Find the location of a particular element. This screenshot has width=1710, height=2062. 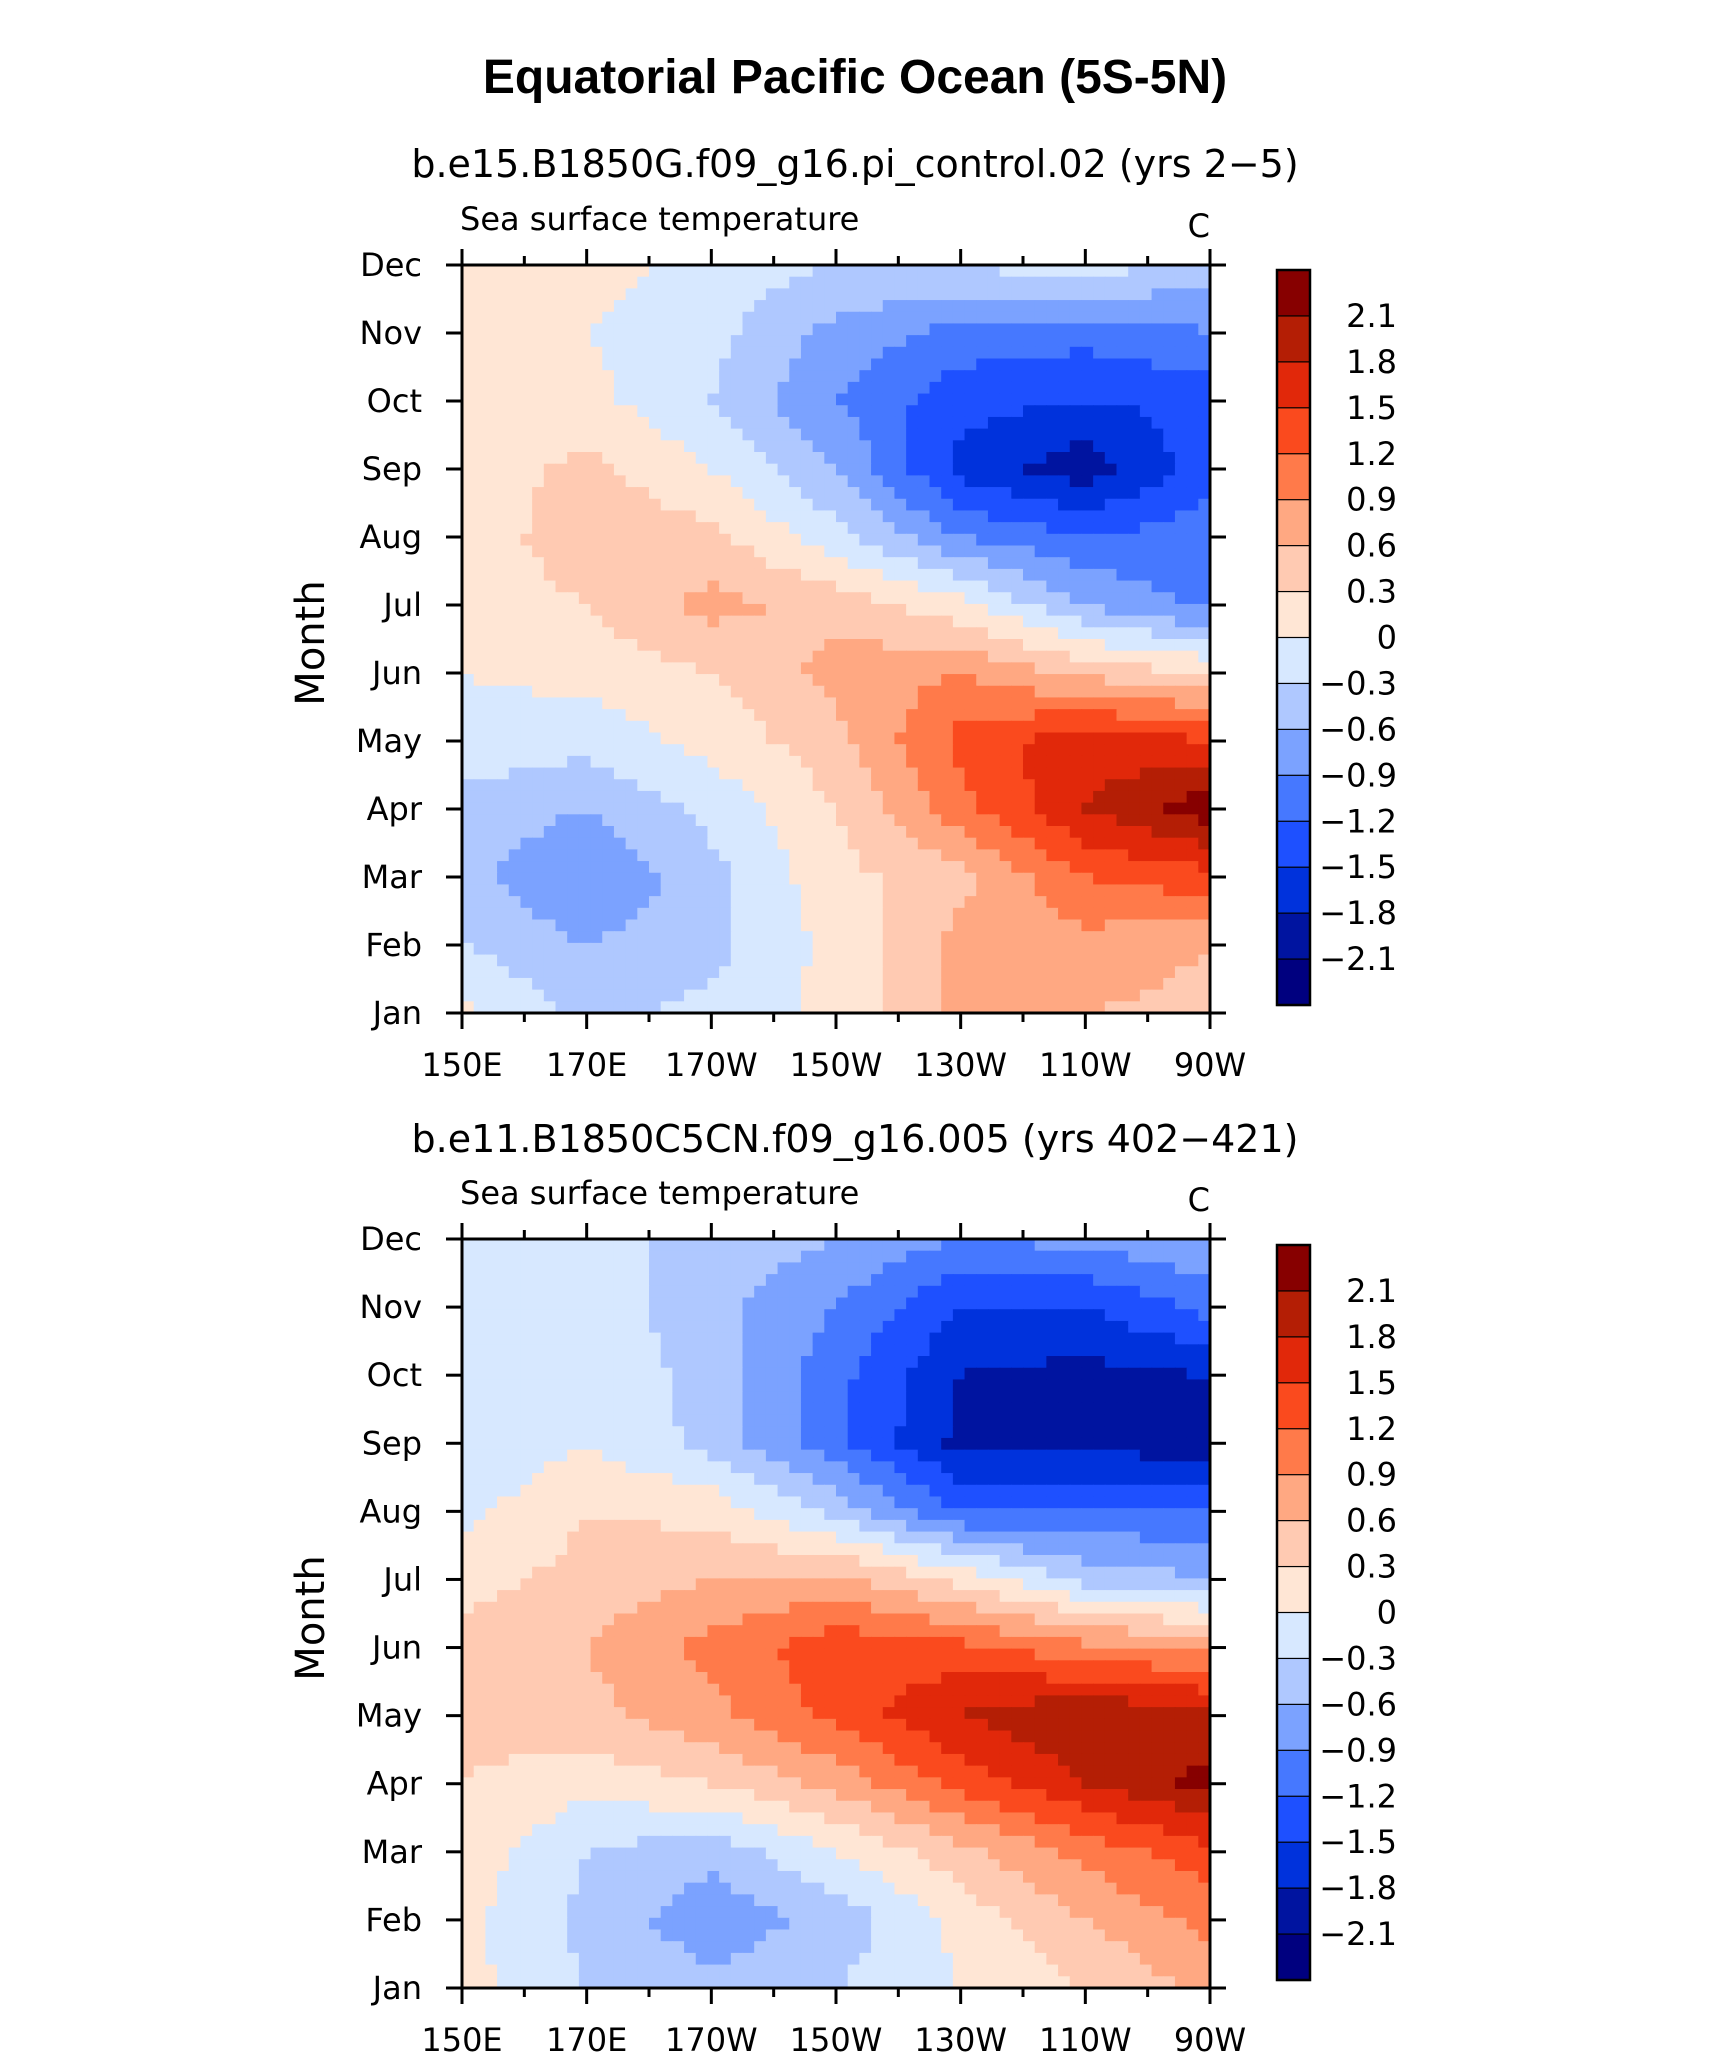

panel-1-variable-label: Sea surface temperature is located at coordinates (659, 219).